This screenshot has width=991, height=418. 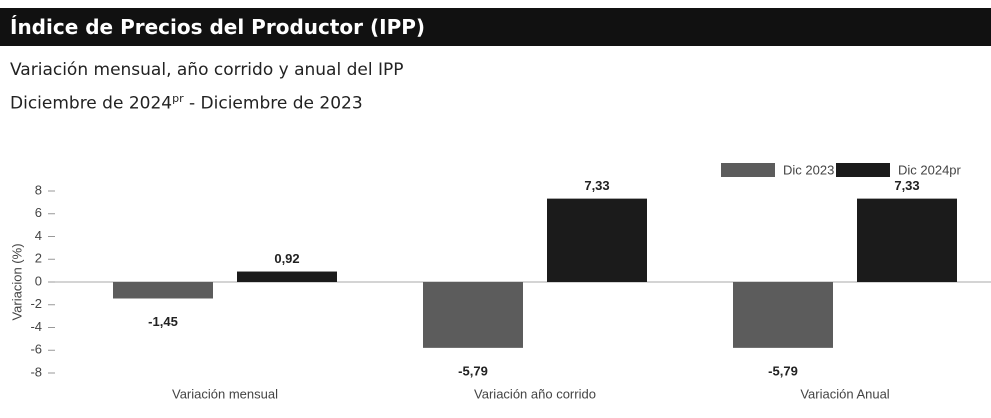 What do you see at coordinates (91, 103) in the screenshot?
I see `period-start: Diciembre de 2024` at bounding box center [91, 103].